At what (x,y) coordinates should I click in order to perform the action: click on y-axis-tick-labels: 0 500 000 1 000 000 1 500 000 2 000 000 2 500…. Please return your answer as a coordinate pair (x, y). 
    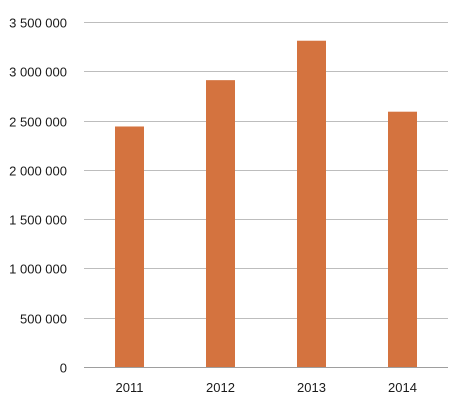
    Looking at the image, I should click on (38, 196).